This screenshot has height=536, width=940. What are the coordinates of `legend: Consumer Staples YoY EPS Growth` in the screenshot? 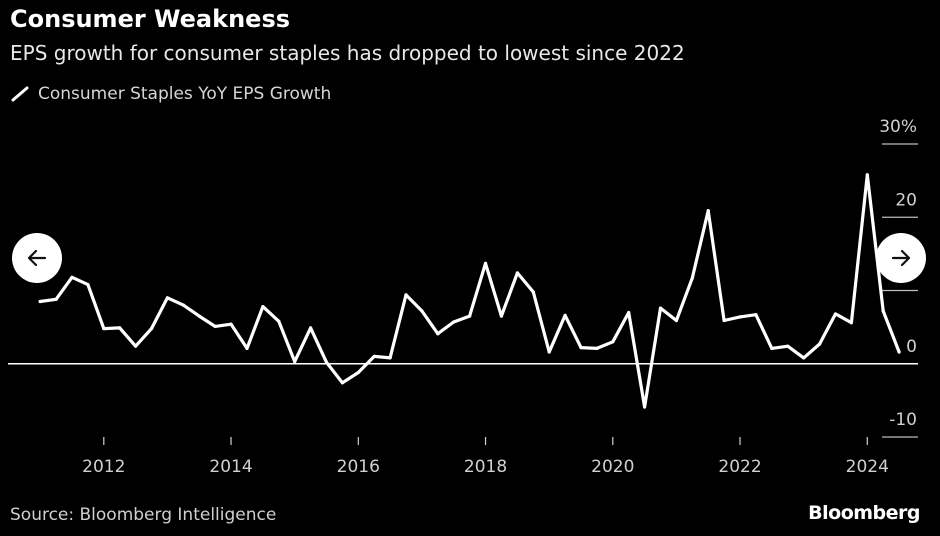 It's located at (170, 94).